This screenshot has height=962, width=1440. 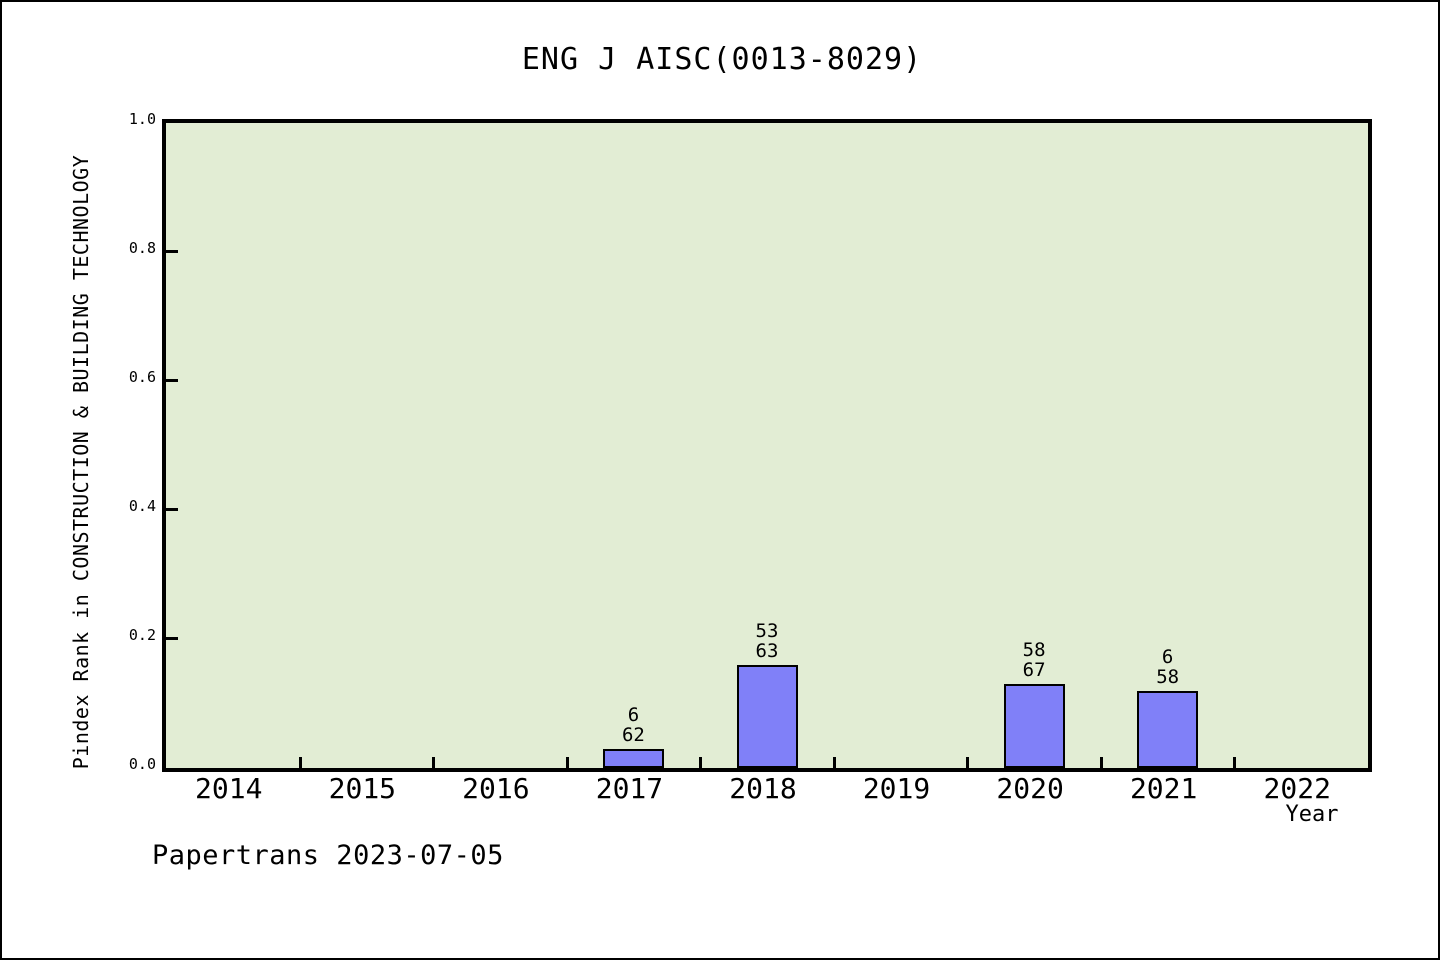 What do you see at coordinates (142, 119) in the screenshot?
I see `y-tick-label: 1.0` at bounding box center [142, 119].